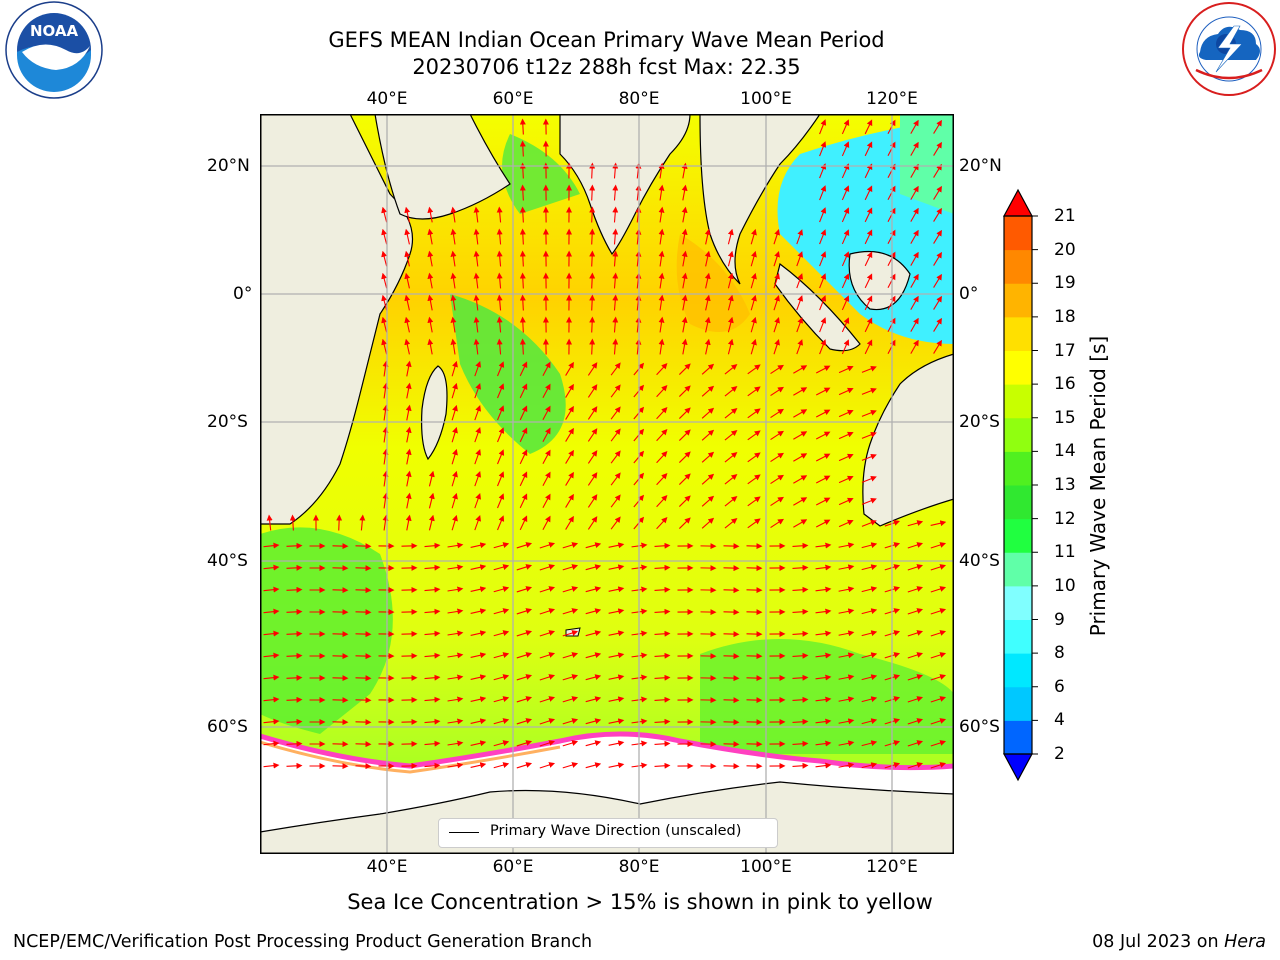 Image resolution: width=1280 pixels, height=960 pixels. Describe the element at coordinates (513, 99) in the screenshot. I see `lon-label-top-60e: 60°E` at that location.